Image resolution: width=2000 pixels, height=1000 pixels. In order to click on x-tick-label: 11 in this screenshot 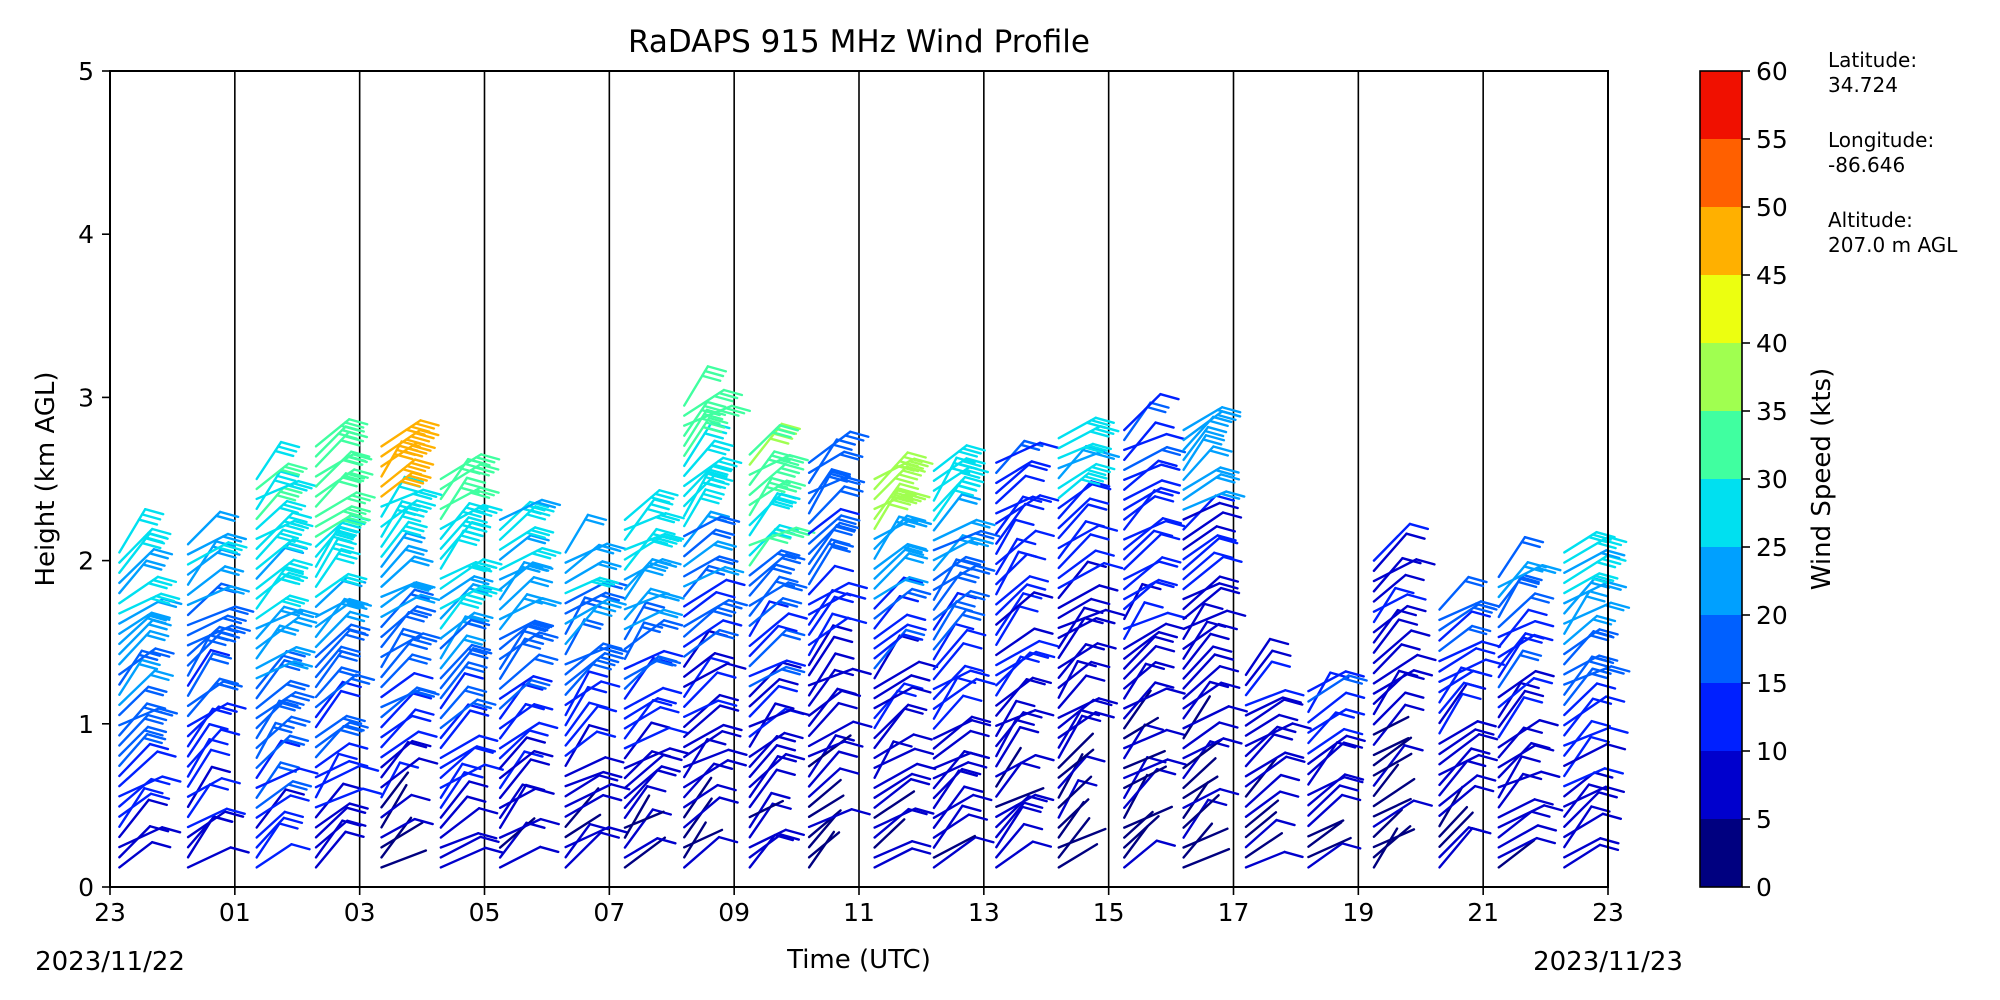, I will do `click(859, 912)`.